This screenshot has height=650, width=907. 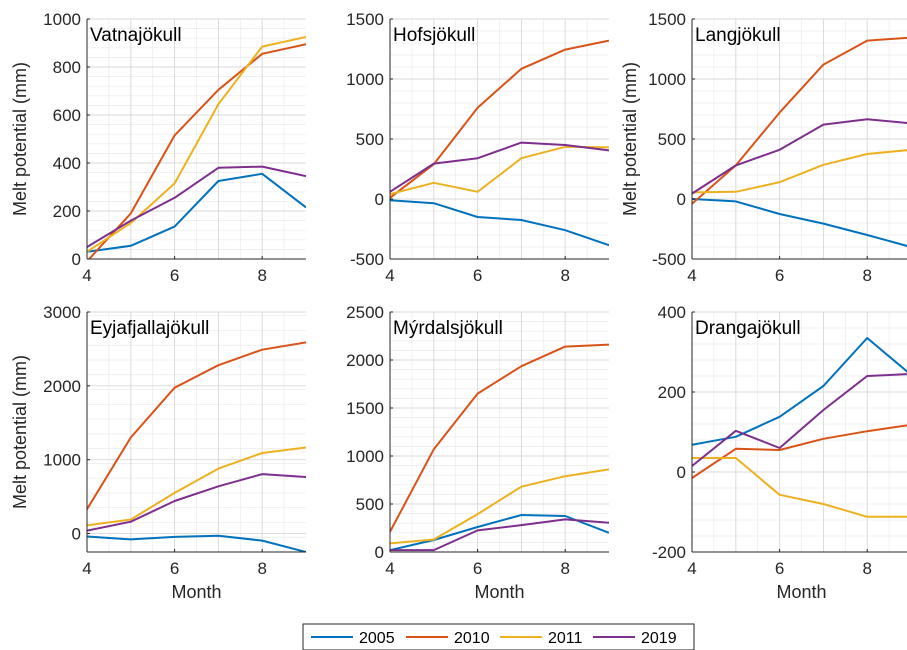 What do you see at coordinates (434, 35) in the screenshot?
I see `panel-title: Hofsjökull` at bounding box center [434, 35].